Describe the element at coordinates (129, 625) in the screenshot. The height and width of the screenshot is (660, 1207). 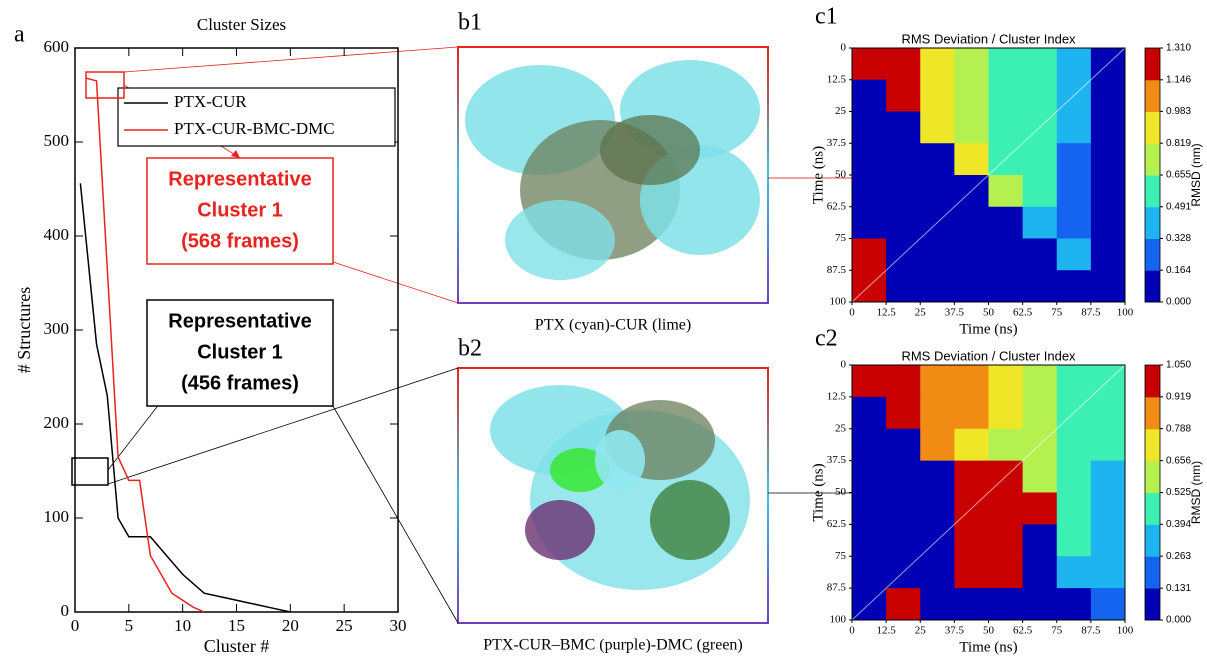
I see `x-tick-label: 5` at that location.